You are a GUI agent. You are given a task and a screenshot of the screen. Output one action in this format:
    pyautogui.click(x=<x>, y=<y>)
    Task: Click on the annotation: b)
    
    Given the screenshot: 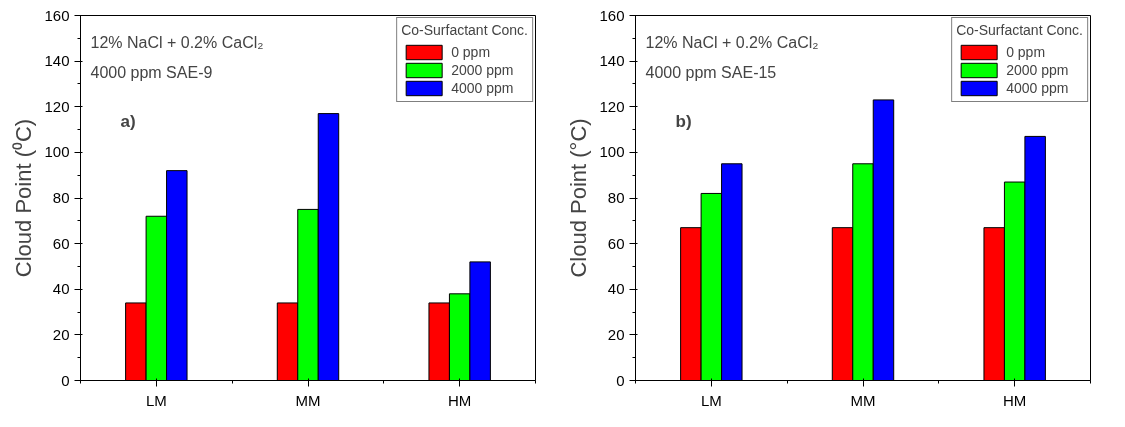 What is the action you would take?
    pyautogui.click(x=683, y=121)
    